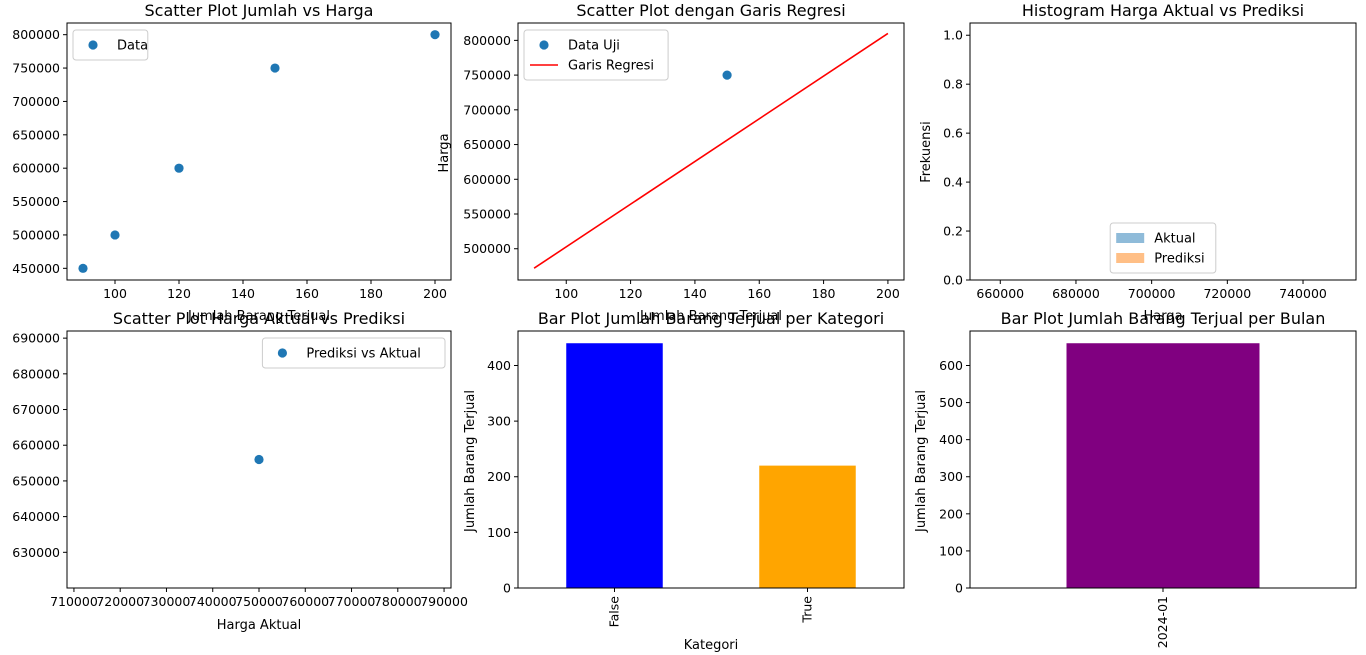  Describe the element at coordinates (1179, 259) in the screenshot. I see `legend-label: Prediksi` at that location.